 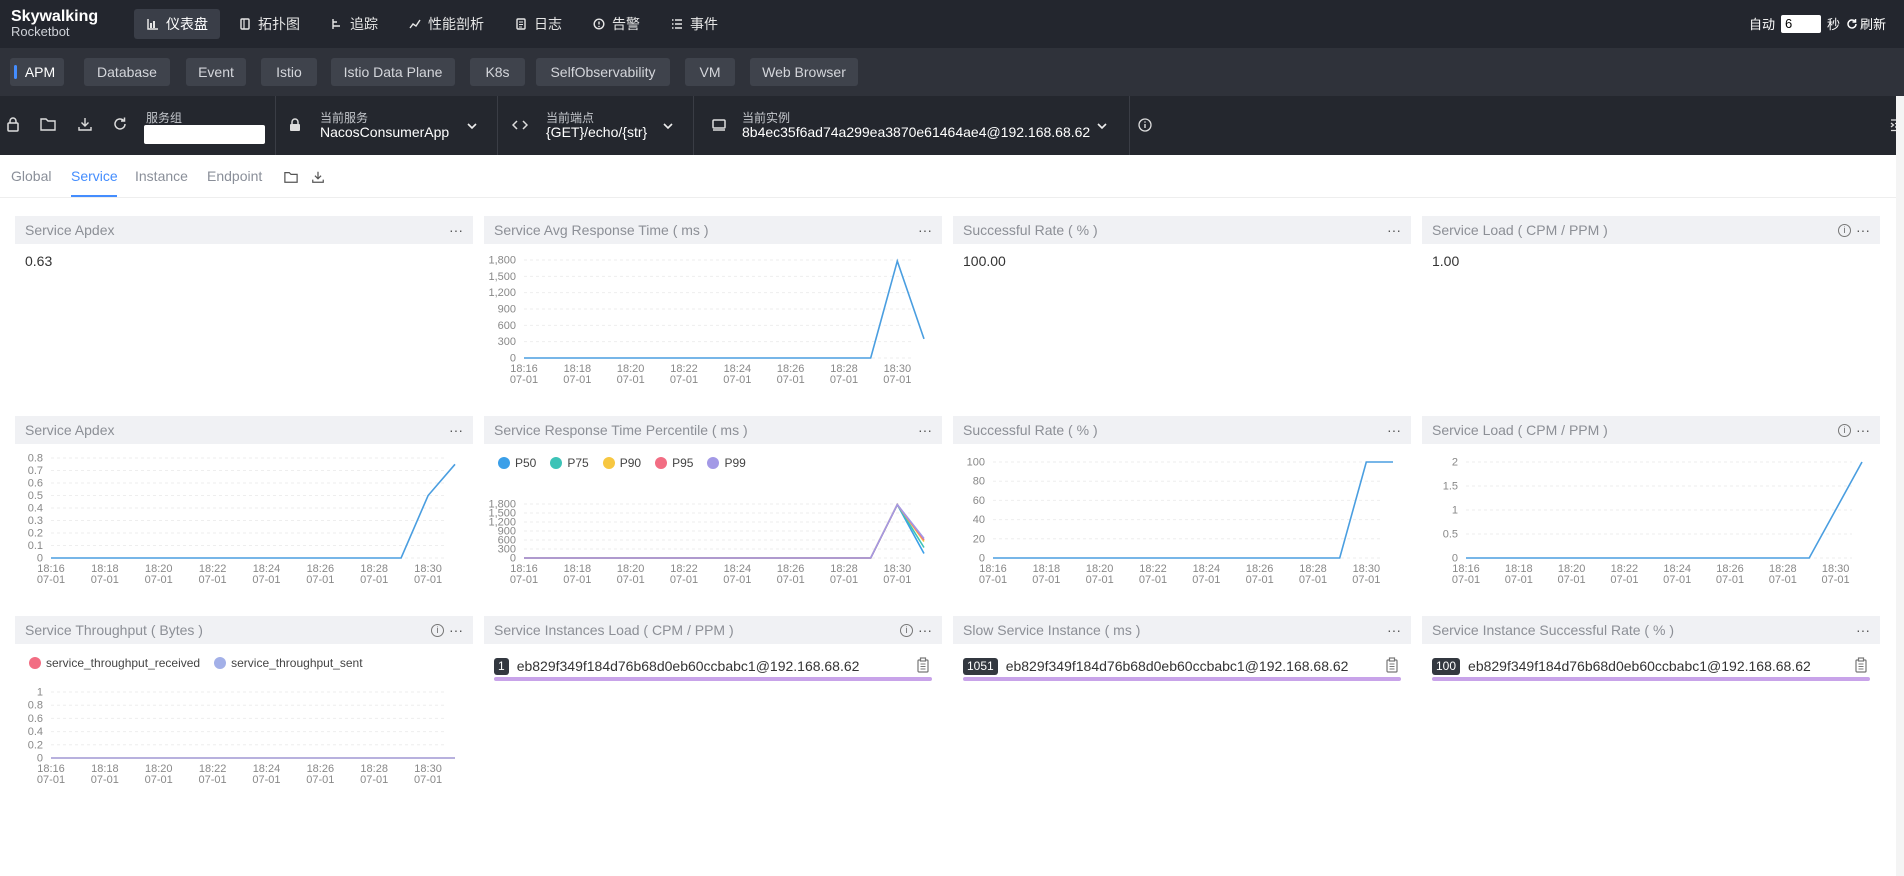 What do you see at coordinates (37, 72) in the screenshot?
I see `tab-apm: APM` at bounding box center [37, 72].